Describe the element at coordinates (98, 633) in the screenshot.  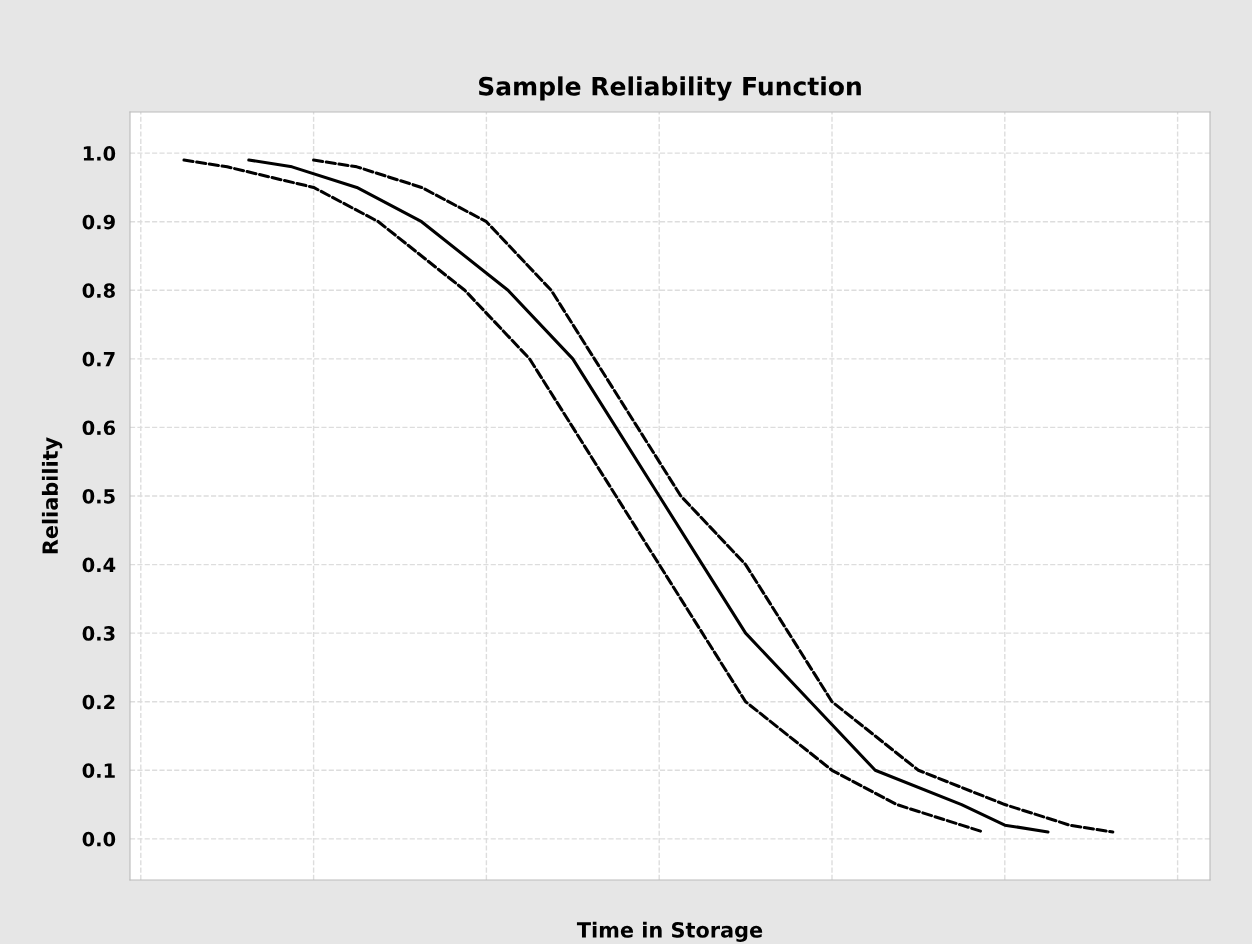
I see `y-tick-label: 0.3` at that location.